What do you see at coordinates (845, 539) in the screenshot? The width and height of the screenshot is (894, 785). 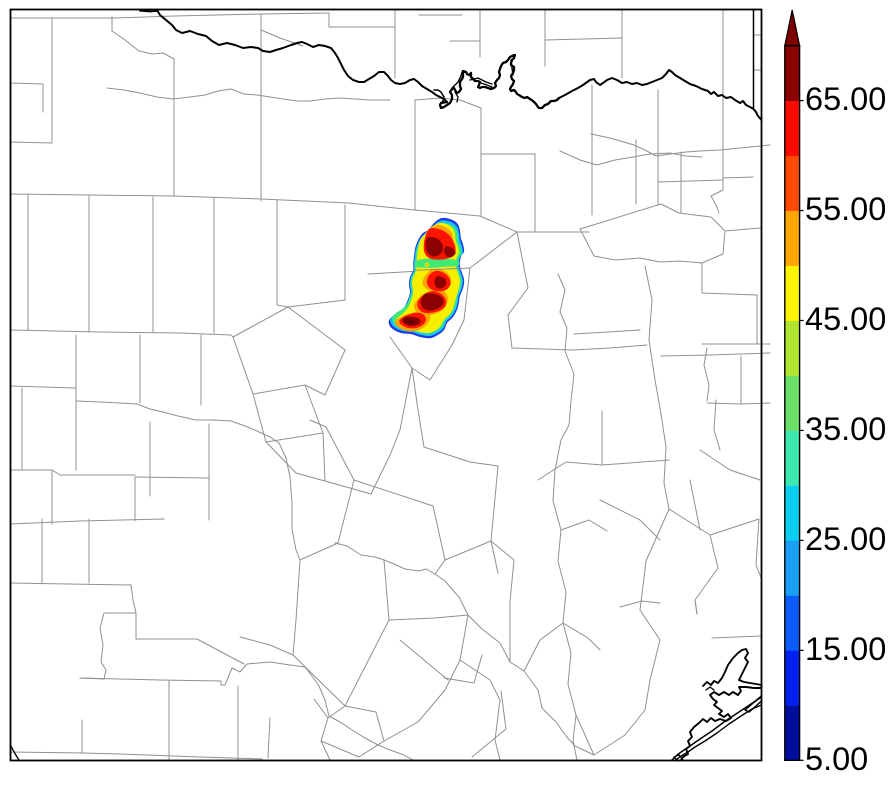 I see `svg-text: 25.00` at bounding box center [845, 539].